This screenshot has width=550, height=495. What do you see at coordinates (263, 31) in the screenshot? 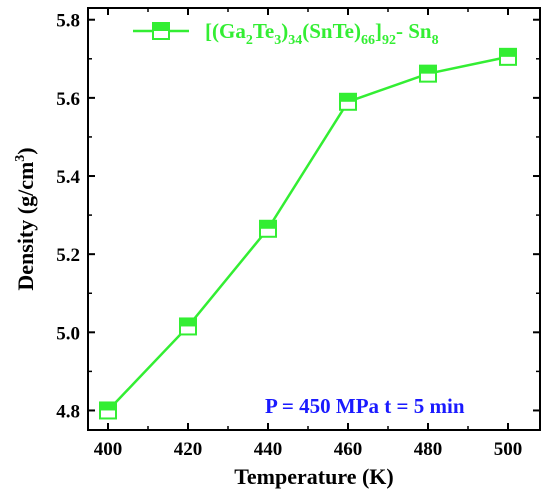
I see `legend-text-part: Te` at bounding box center [263, 31].